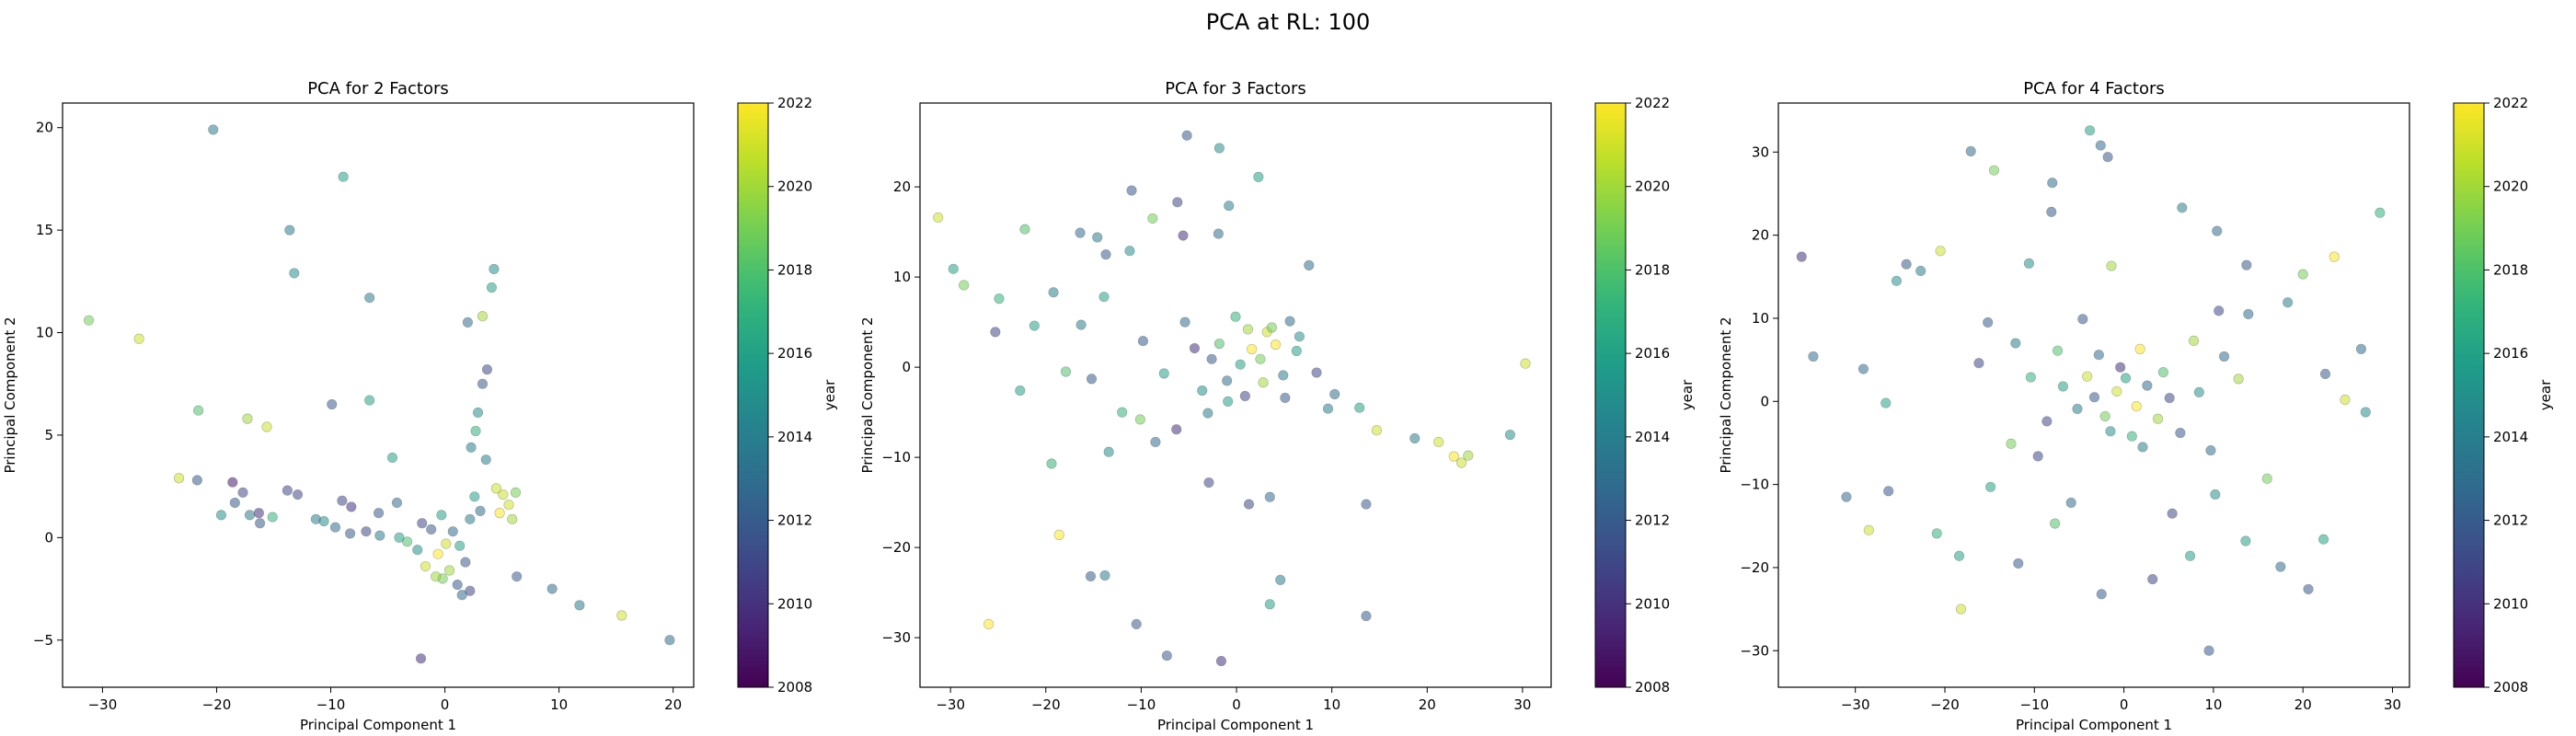 The height and width of the screenshot is (736, 2576). What do you see at coordinates (902, 277) in the screenshot?
I see `y-tick-label: 10` at bounding box center [902, 277].